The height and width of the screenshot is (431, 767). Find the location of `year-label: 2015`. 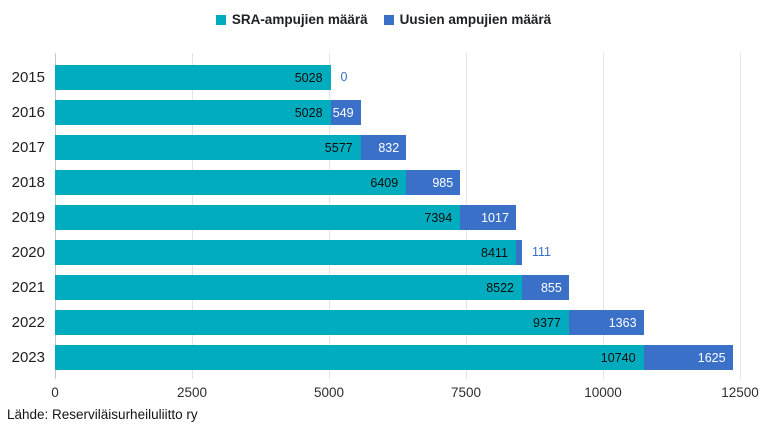

year-label: 2015 is located at coordinates (28, 77).